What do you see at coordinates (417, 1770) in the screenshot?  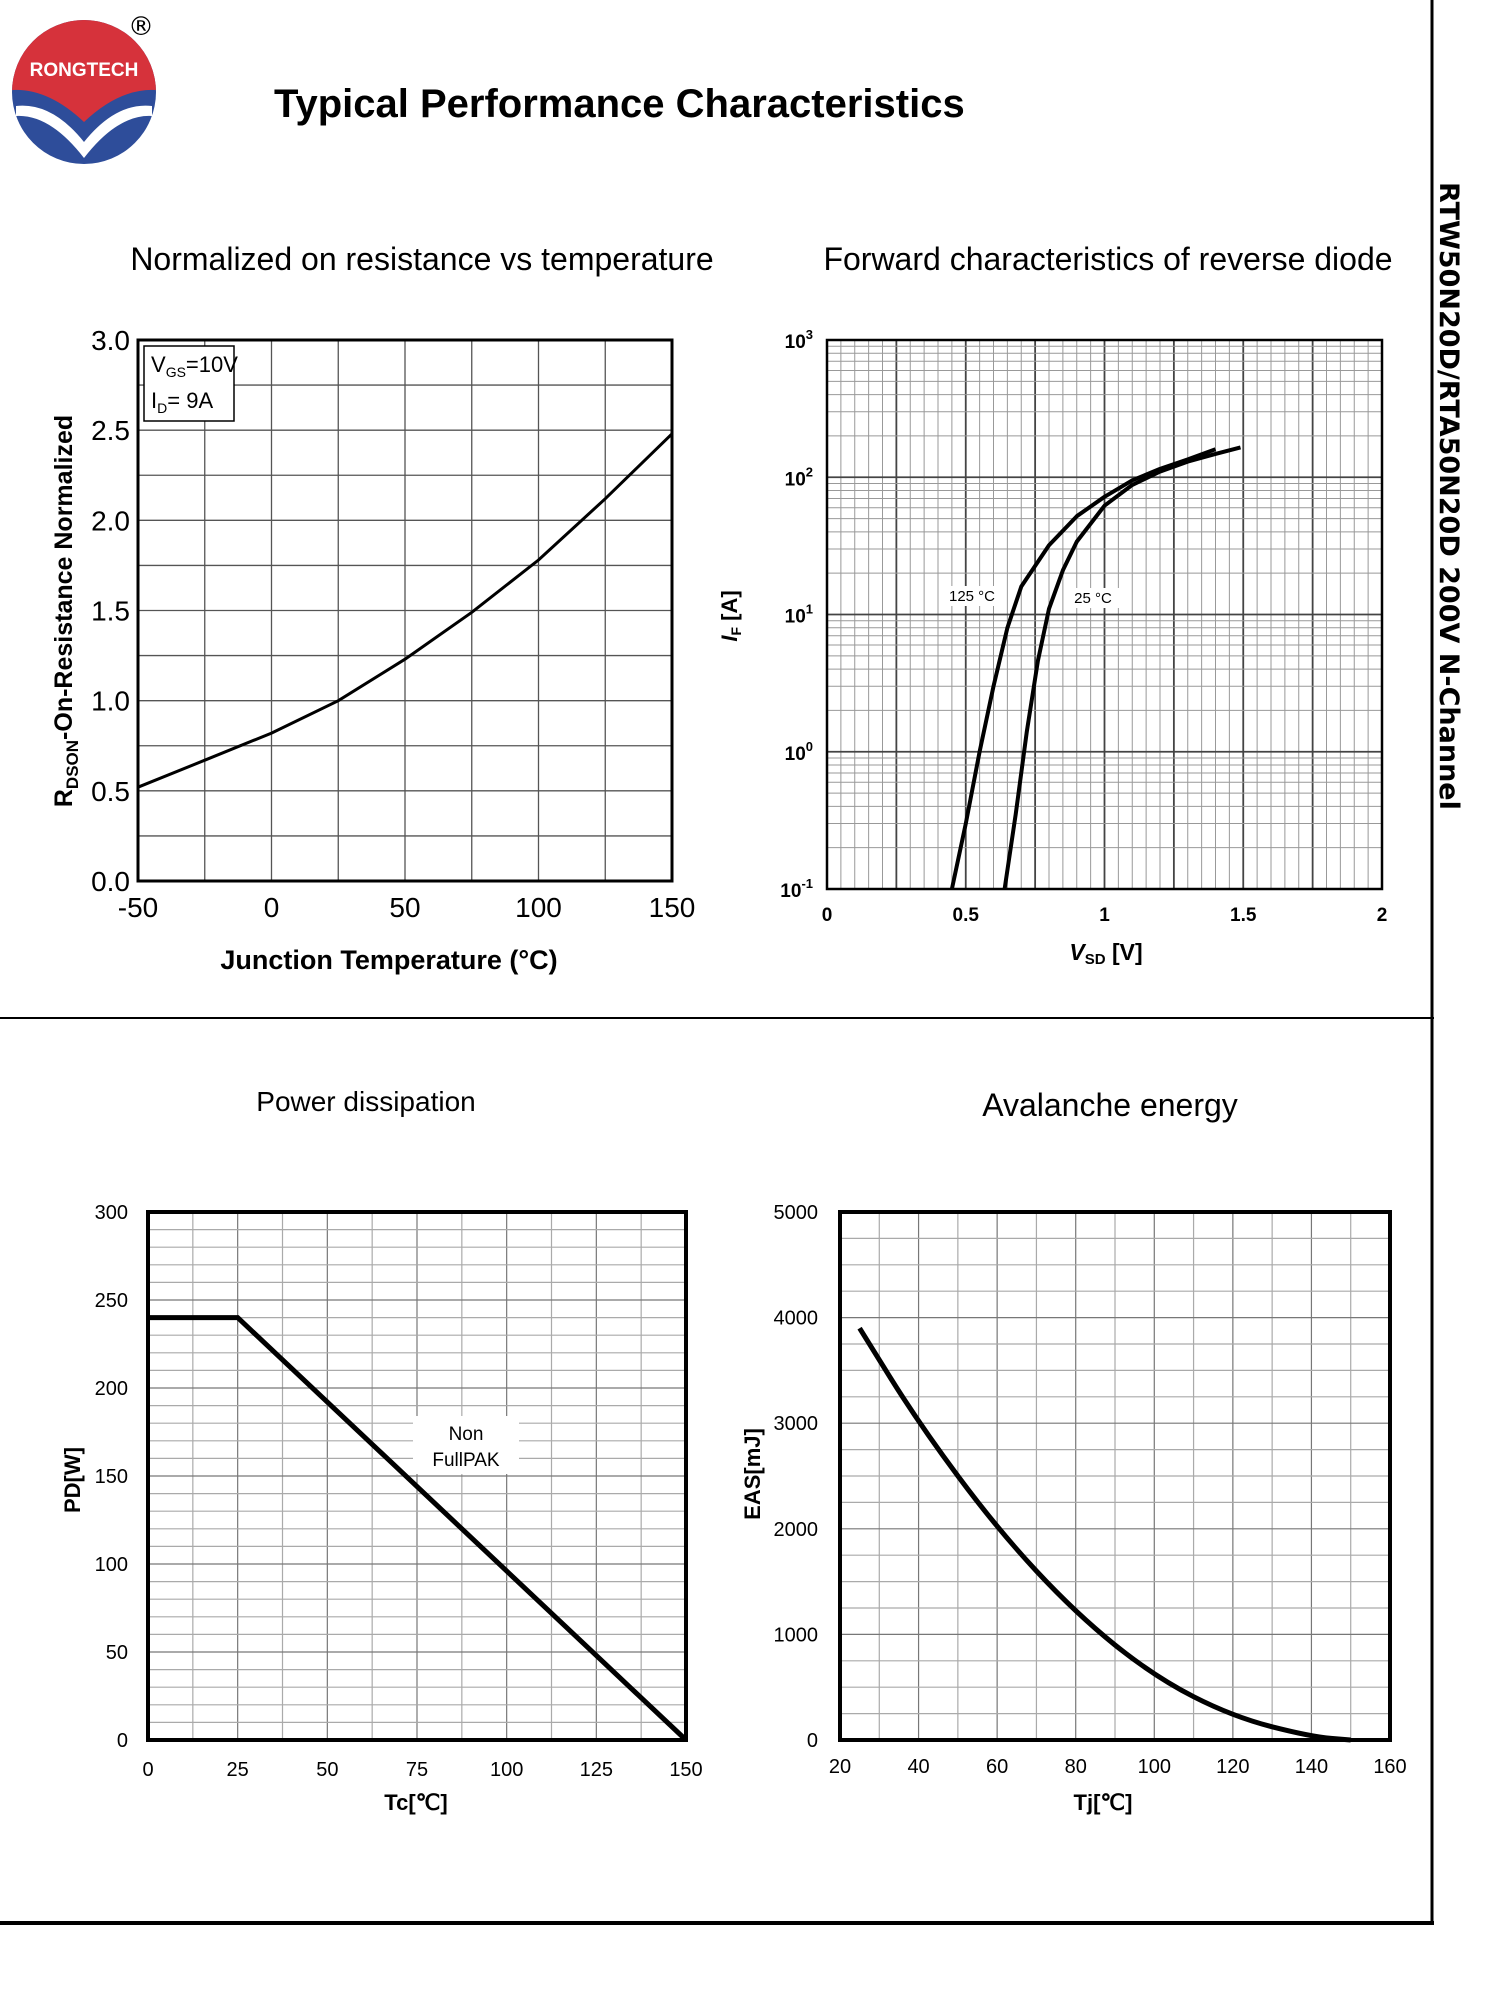 I see `x-tick-label: 75` at bounding box center [417, 1770].